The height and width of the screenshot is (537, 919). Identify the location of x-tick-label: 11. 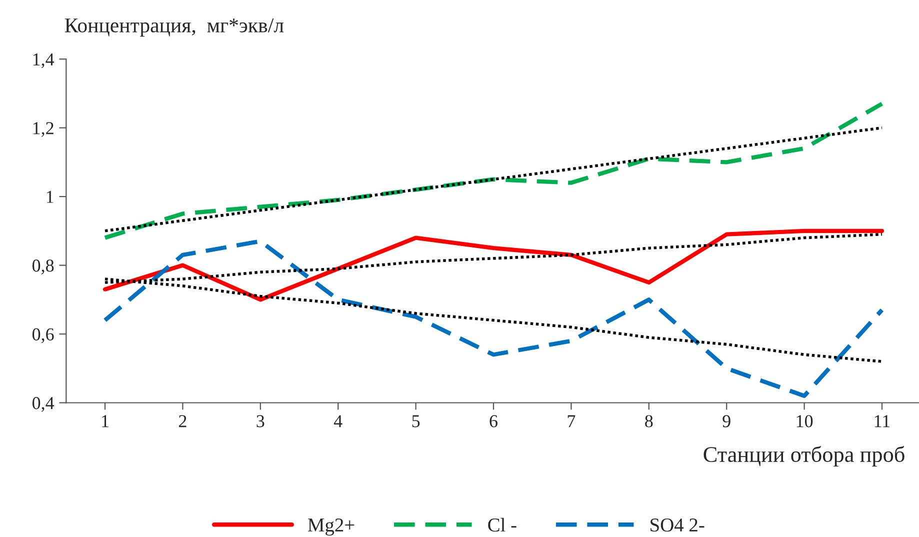
(882, 421).